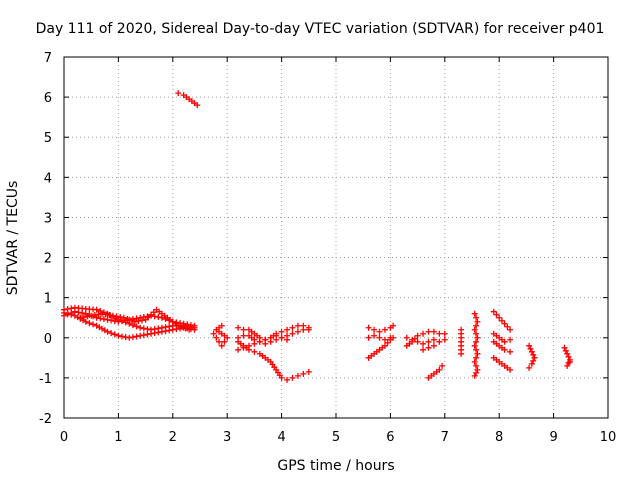  What do you see at coordinates (48, 299) in the screenshot?
I see `y-tick-label: 1` at bounding box center [48, 299].